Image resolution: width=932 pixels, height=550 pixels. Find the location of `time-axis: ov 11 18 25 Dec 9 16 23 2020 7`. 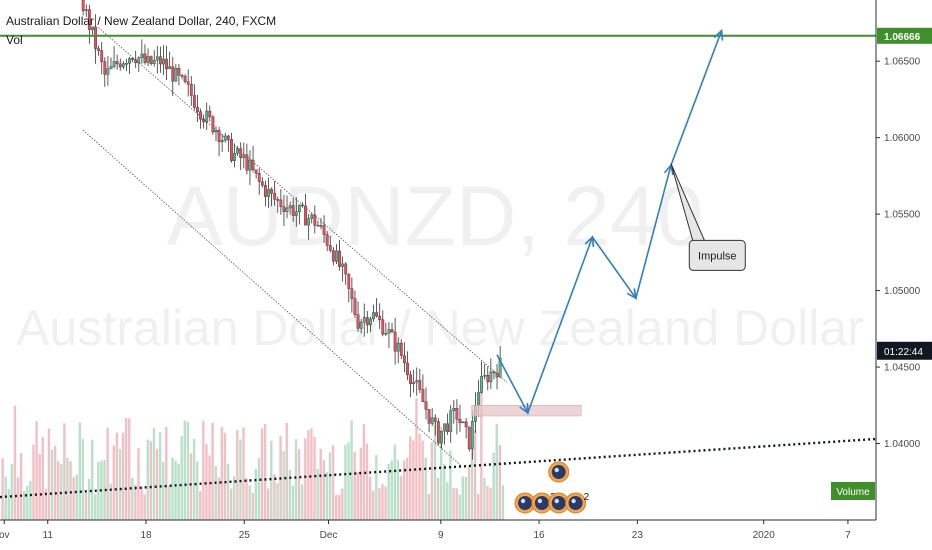

time-axis: ov 11 18 25 Dec 9 16 23 2020 7 is located at coordinates (466, 534).